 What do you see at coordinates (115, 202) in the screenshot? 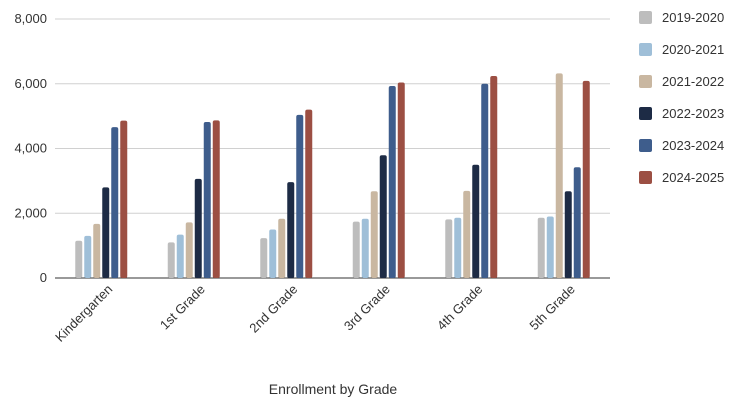
I see `bar-2023-2024-kindergarten` at bounding box center [115, 202].